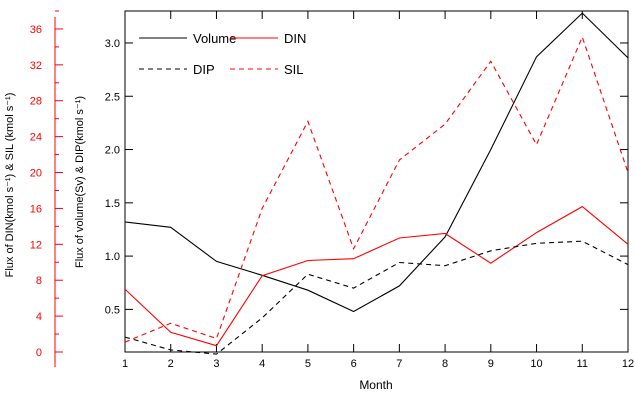 This screenshot has height=395, width=635. I want to click on secondary-tick-label: 0, so click(39, 353).